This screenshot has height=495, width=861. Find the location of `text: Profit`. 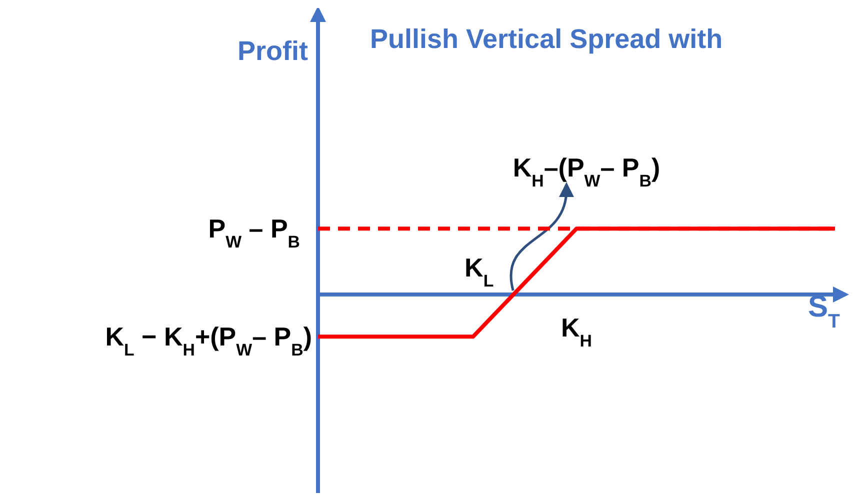

text: Profit is located at coordinates (273, 51).